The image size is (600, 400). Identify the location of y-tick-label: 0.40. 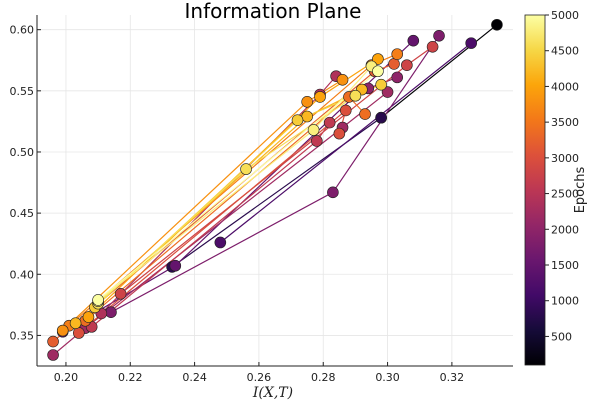
(22, 274).